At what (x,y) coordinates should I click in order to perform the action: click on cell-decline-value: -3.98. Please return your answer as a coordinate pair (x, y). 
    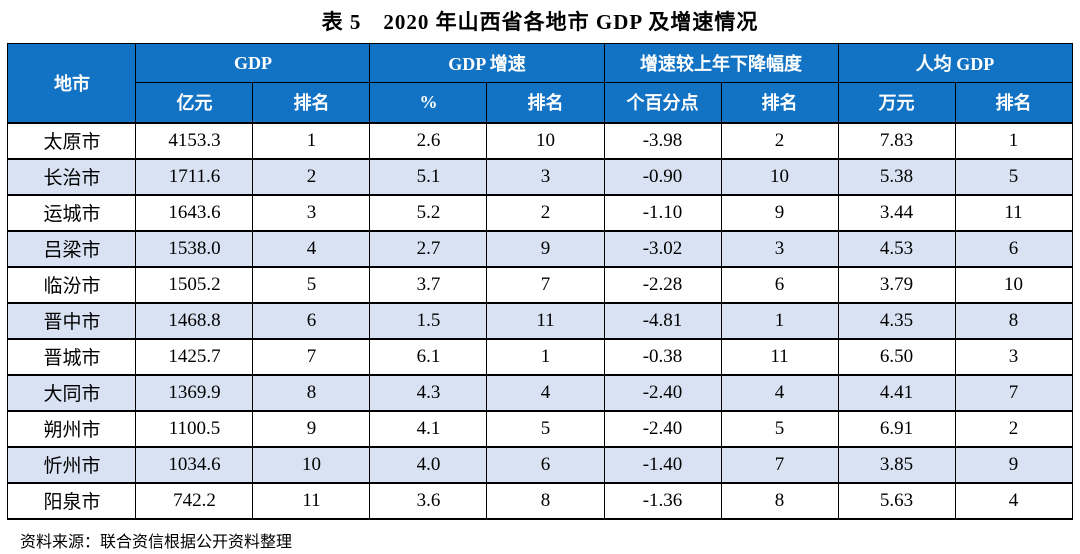
    Looking at the image, I should click on (662, 140).